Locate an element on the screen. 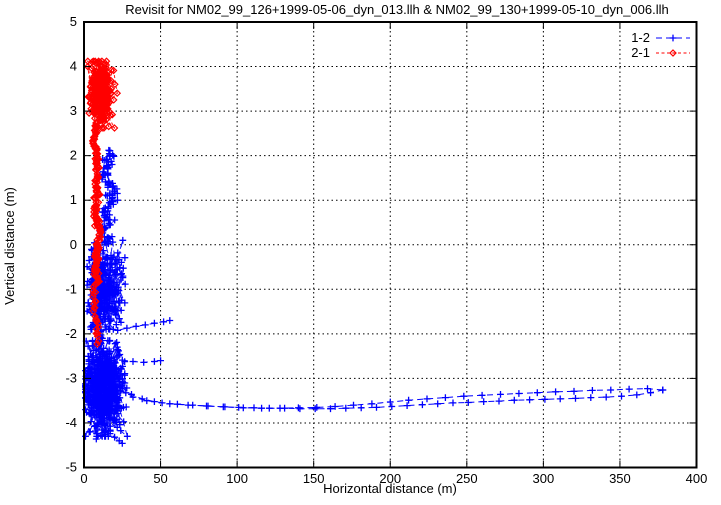  y-tick-label: 3 is located at coordinates (73, 110).